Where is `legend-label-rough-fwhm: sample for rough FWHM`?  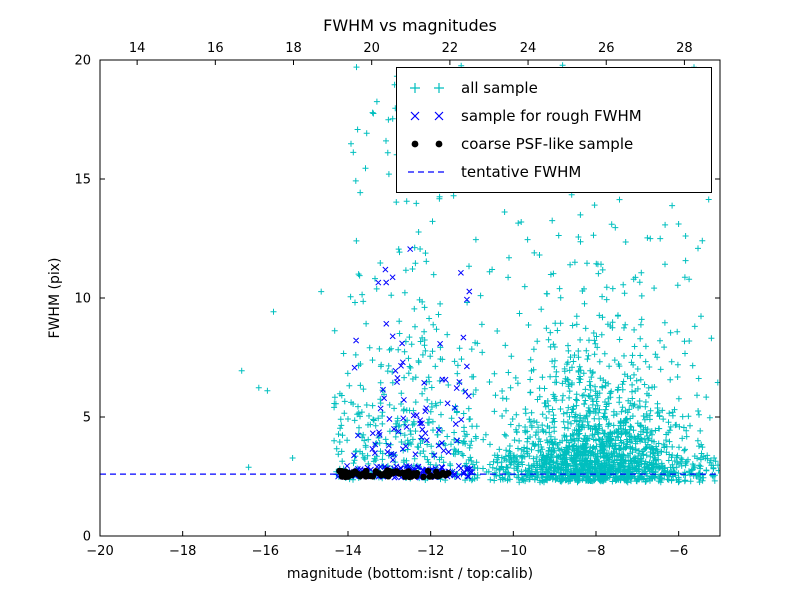
legend-label-rough-fwhm: sample for rough FWHM is located at coordinates (551, 116).